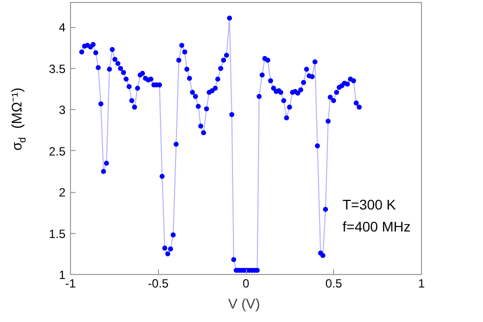 The image size is (483, 322). Describe the element at coordinates (70, 283) in the screenshot. I see `x-tick-label: -1` at that location.